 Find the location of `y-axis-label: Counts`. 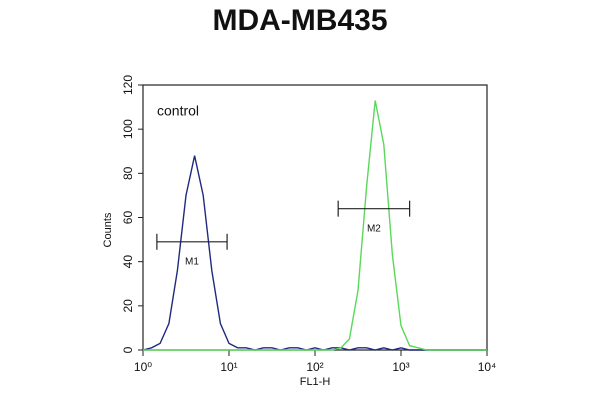

y-axis-label: Counts is located at coordinates (108, 229).